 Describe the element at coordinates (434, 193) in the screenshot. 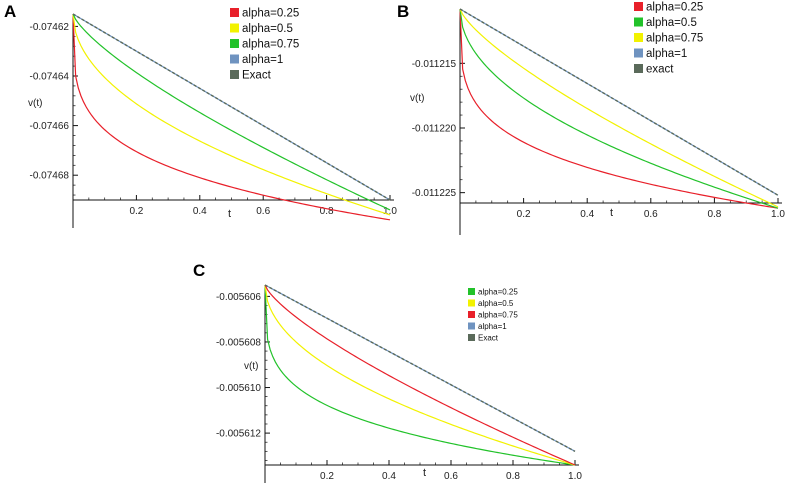

I see `y-tick-label: -0.011225` at that location.